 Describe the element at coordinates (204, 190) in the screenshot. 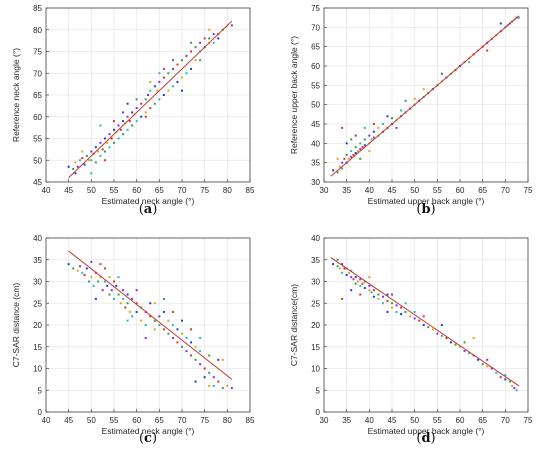

I see `x-tick-label: 75` at that location.